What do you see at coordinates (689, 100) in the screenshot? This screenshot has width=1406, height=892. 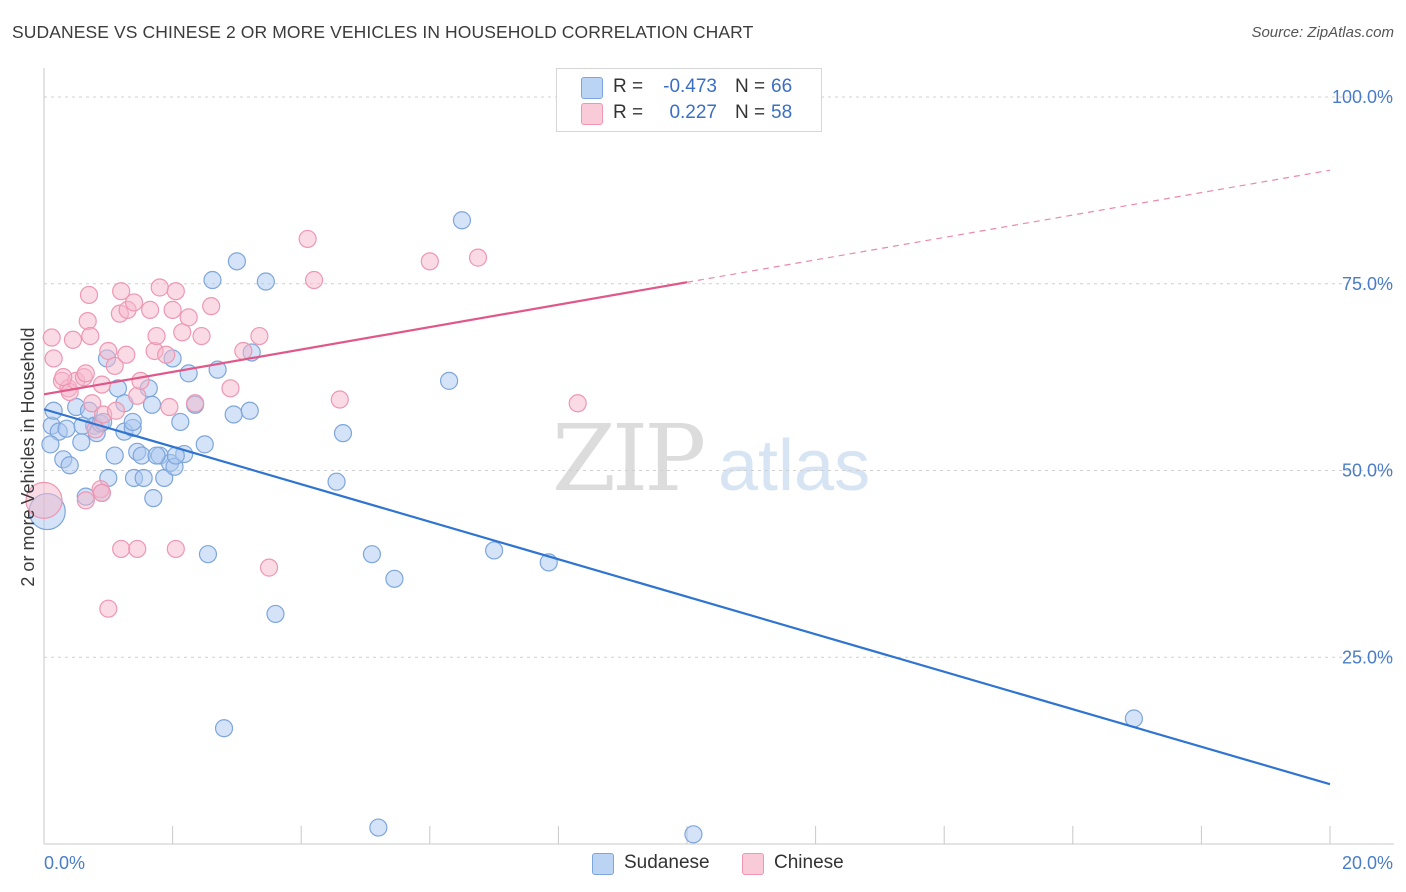 I see `legend: R = -0.473 N = 66 R = 0.227 N = 58` at bounding box center [689, 100].